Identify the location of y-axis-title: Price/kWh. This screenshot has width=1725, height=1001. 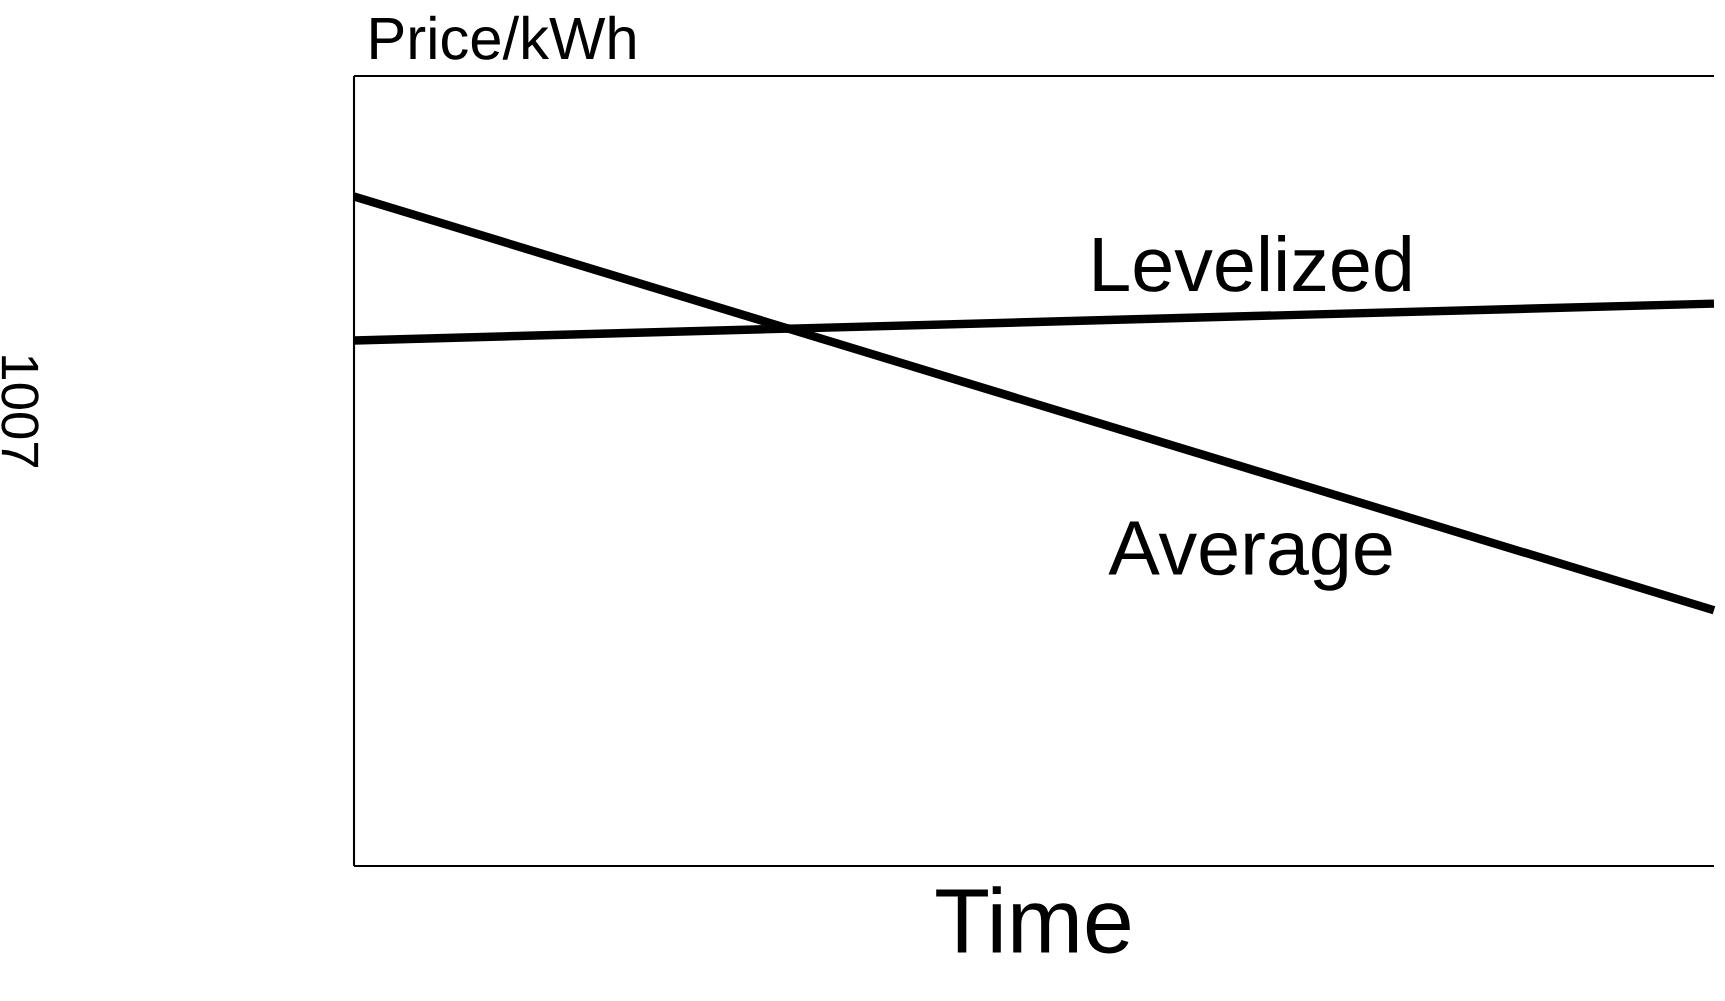
(503, 37).